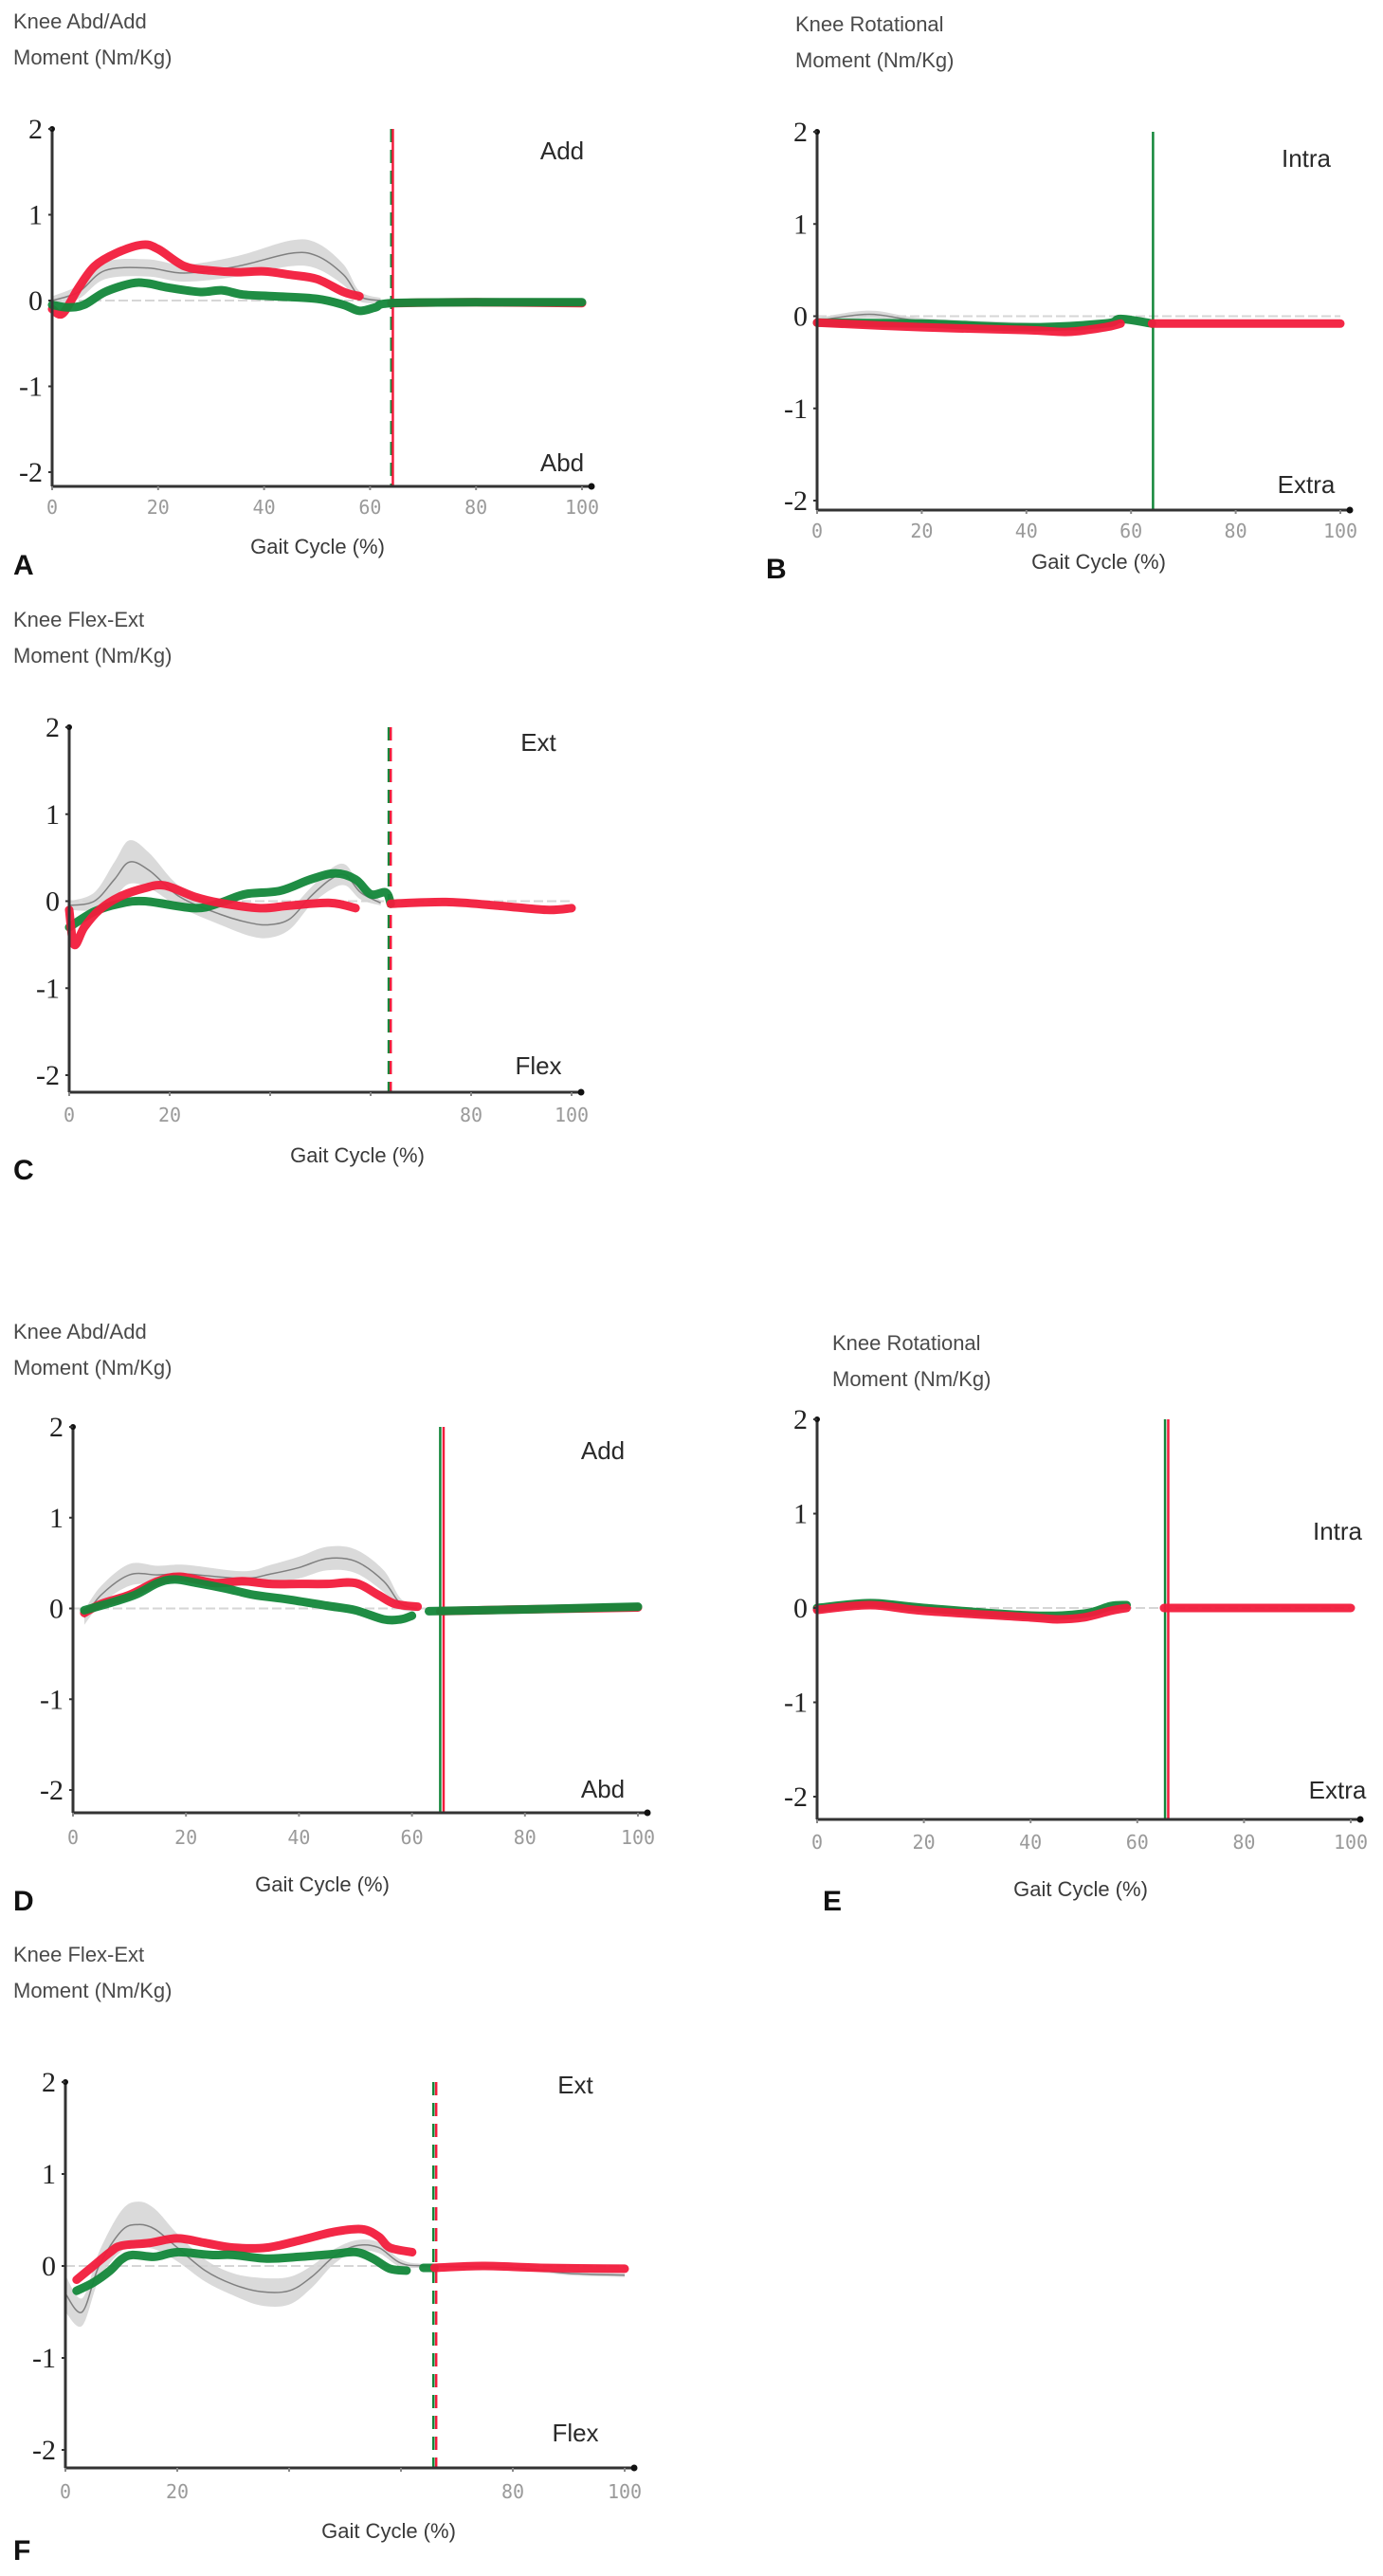 This screenshot has width=1383, height=2576. Describe the element at coordinates (603, 1450) in the screenshot. I see `upper-direction-label: Add` at that location.